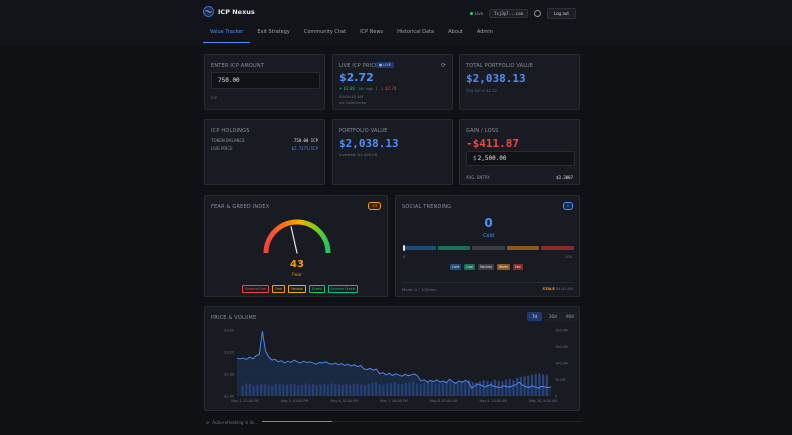  What do you see at coordinates (475, 158) in the screenshot?
I see `currency-prefix: $` at bounding box center [475, 158].